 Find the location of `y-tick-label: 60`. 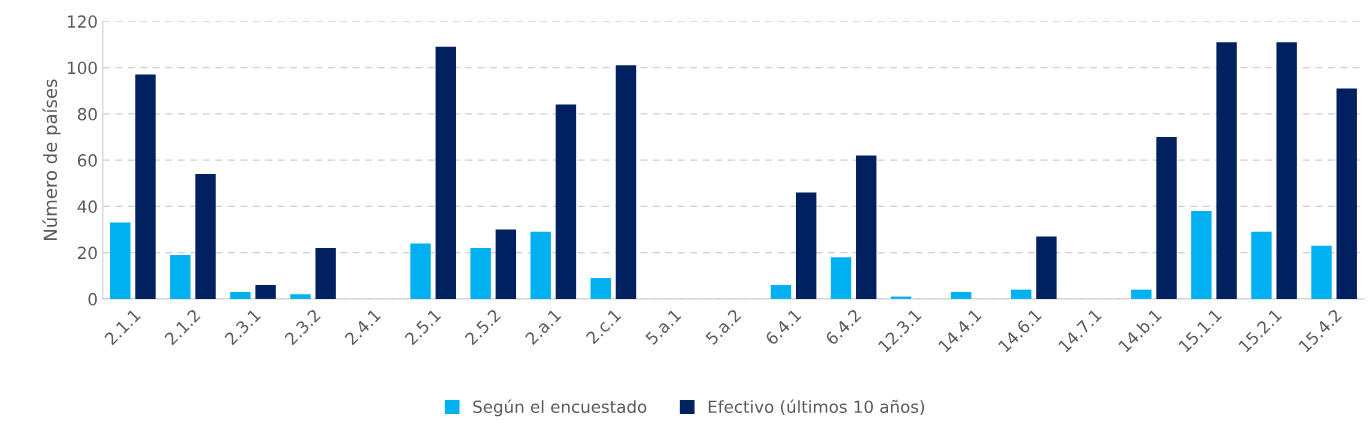

y-tick-label: 60 is located at coordinates (87, 160).